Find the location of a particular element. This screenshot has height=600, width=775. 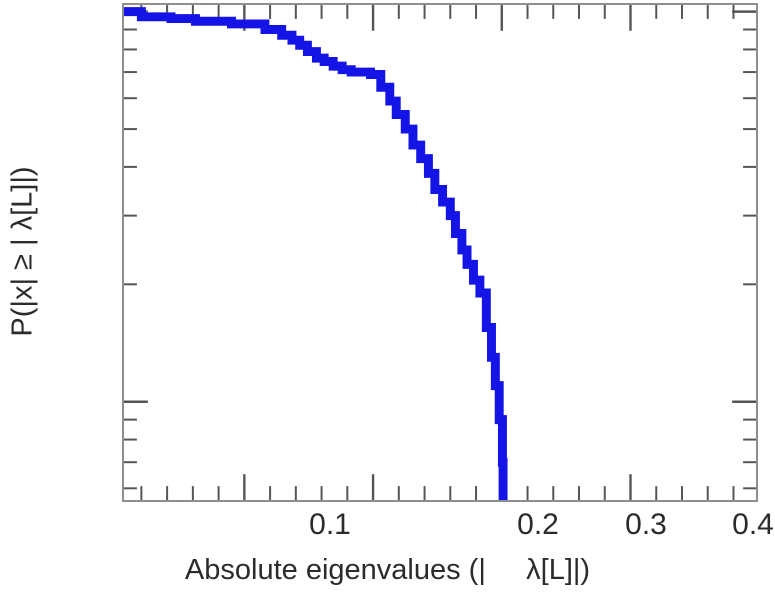

x-axis-title: Absolute eigenvalues (| λ[L]|) is located at coordinates (387, 570).